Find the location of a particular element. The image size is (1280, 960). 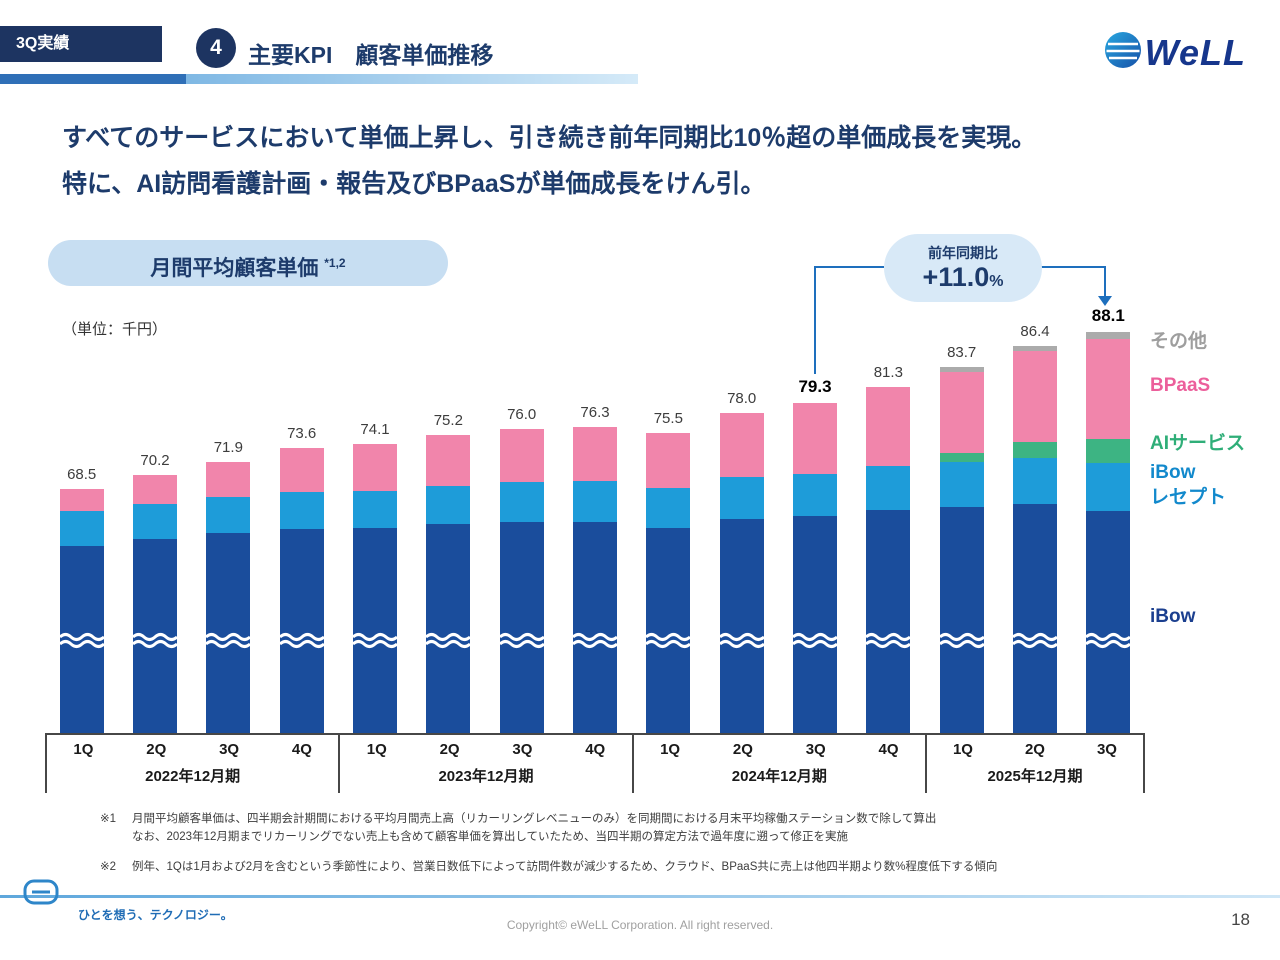

bar-slot-1Q-0: 68.5 is located at coordinates (81, 526).